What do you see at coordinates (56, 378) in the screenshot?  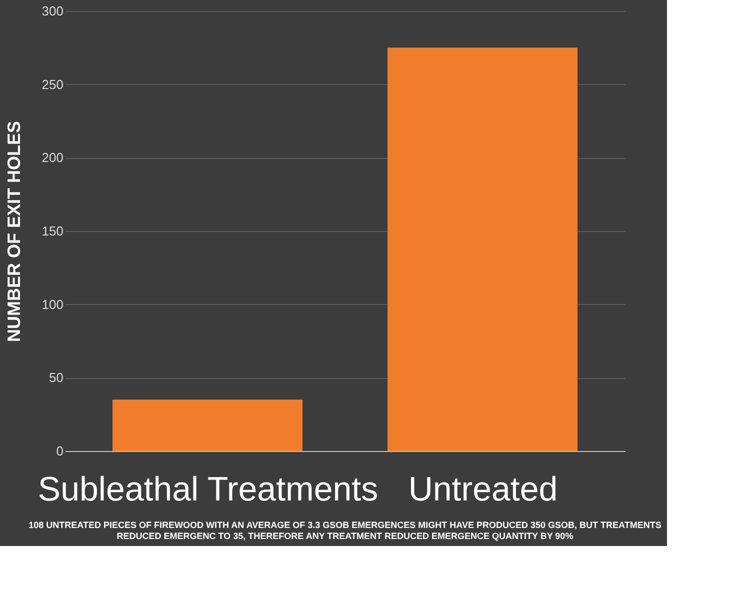 I see `y-tick-label: 50` at bounding box center [56, 378].